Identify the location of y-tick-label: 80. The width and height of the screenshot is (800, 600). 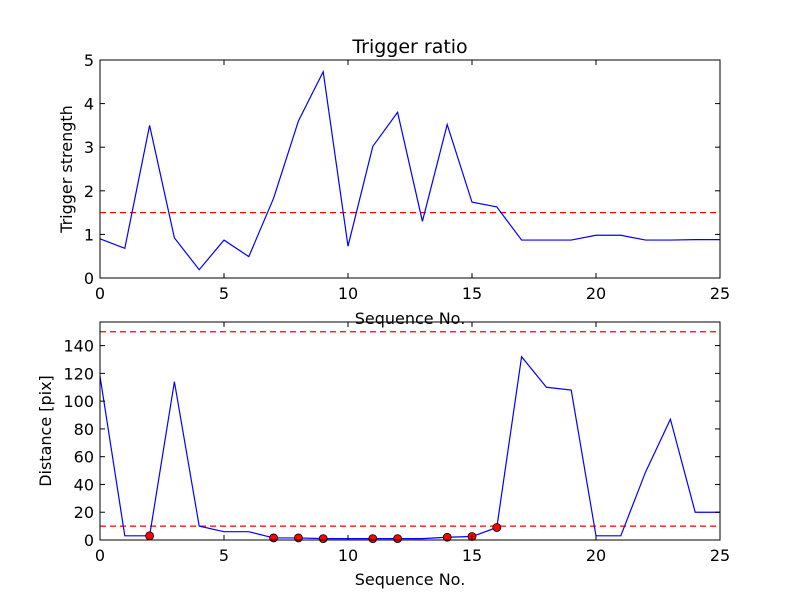
(84, 429).